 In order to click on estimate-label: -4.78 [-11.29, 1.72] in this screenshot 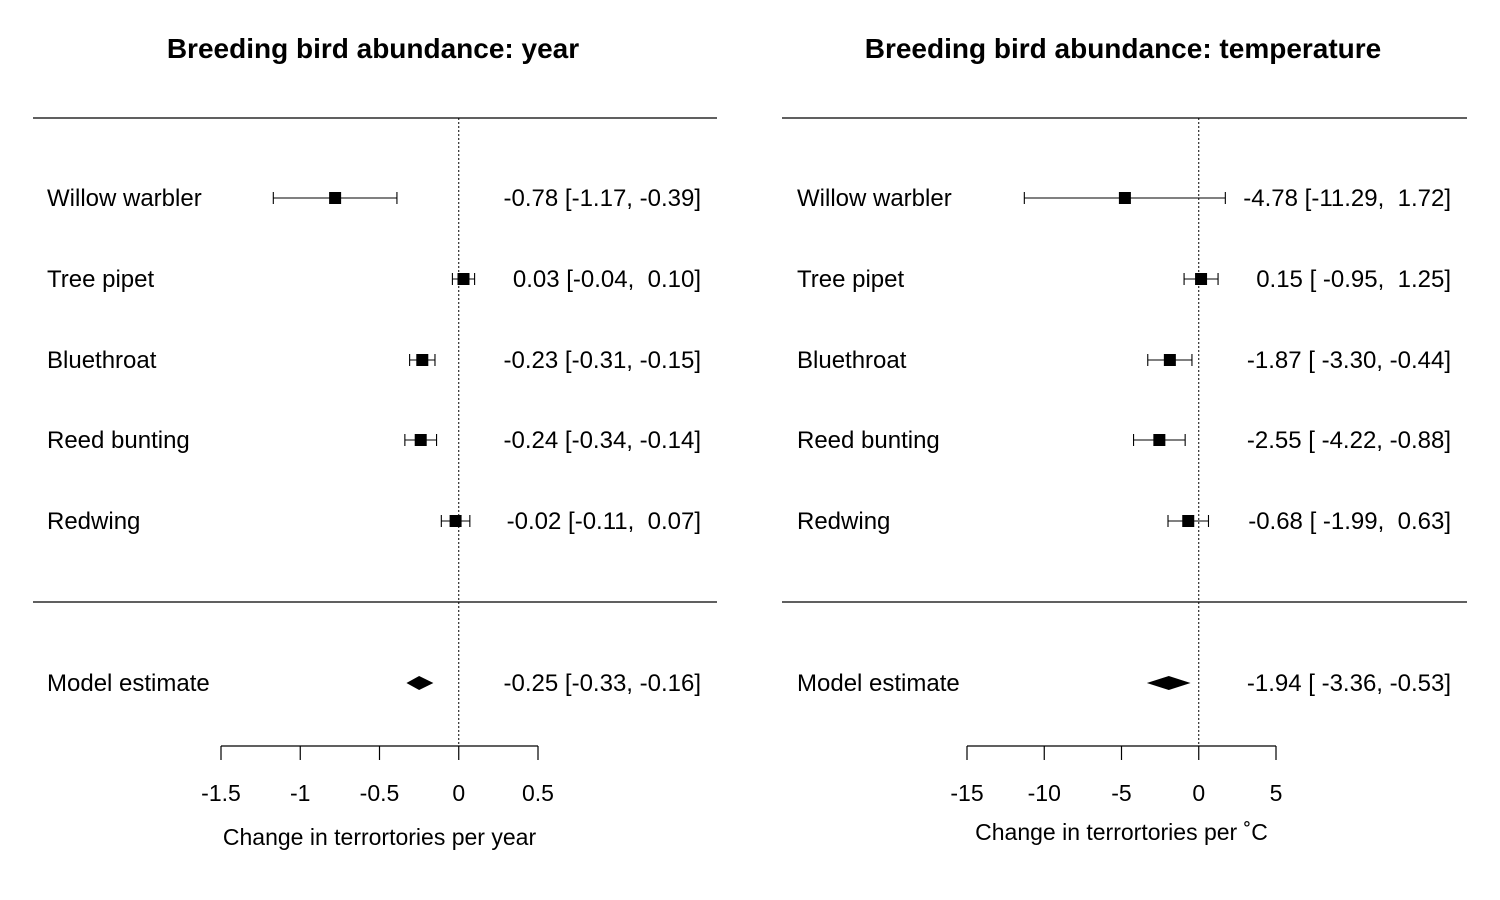, I will do `click(1347, 198)`.